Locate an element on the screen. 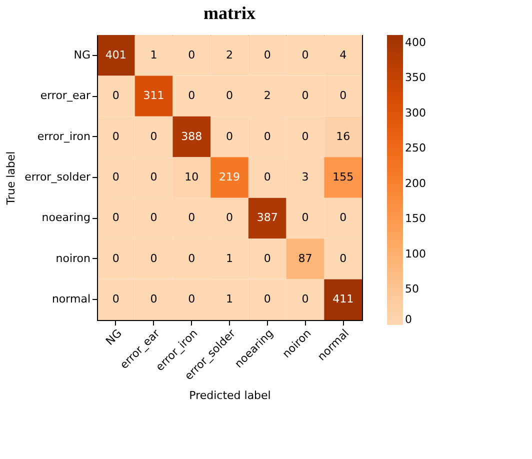 The image size is (532, 459). data-label: 388 is located at coordinates (191, 136).